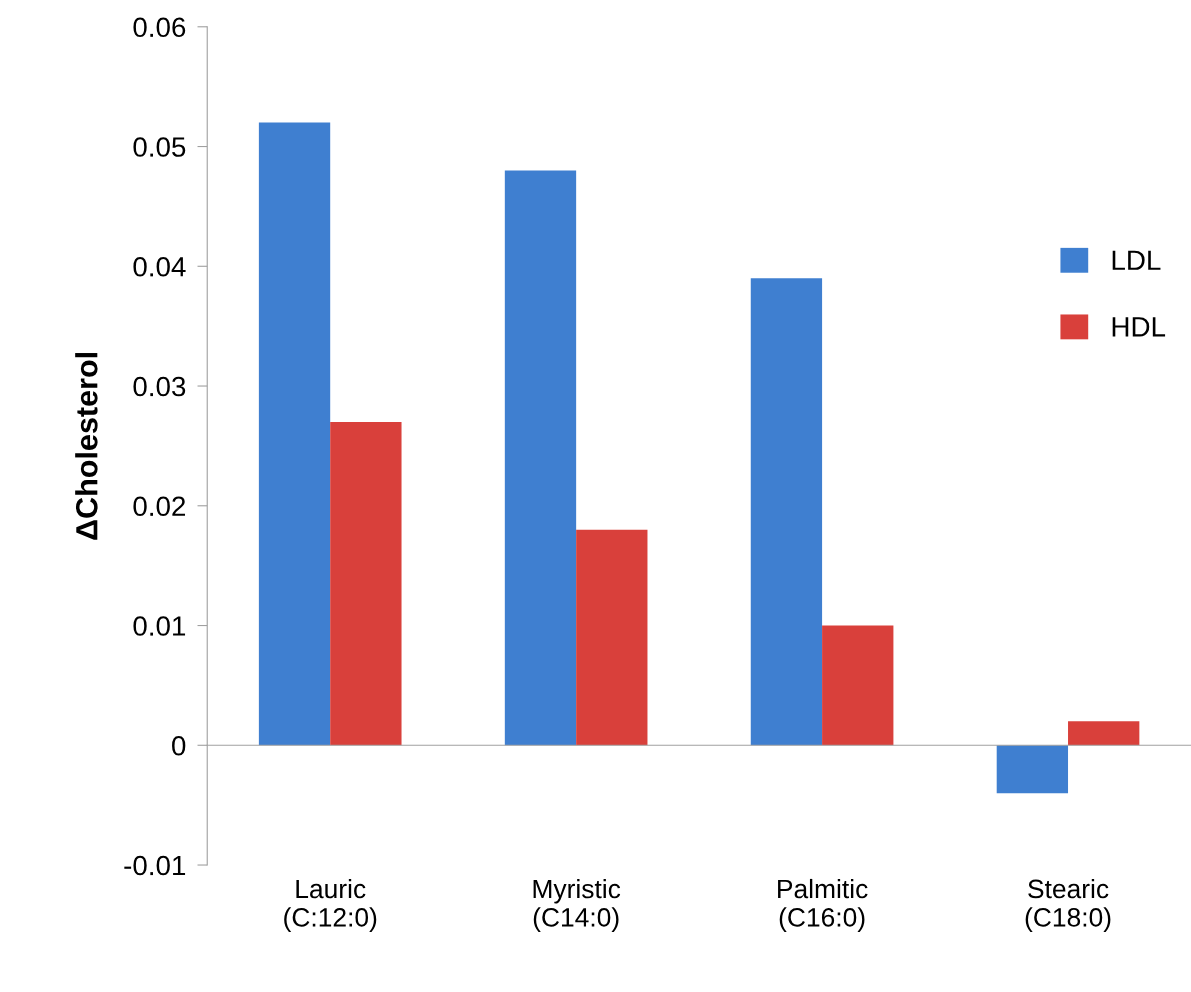 The height and width of the screenshot is (992, 1191). I want to click on x-tick-label: Palmitic (C16:0), so click(823, 905).